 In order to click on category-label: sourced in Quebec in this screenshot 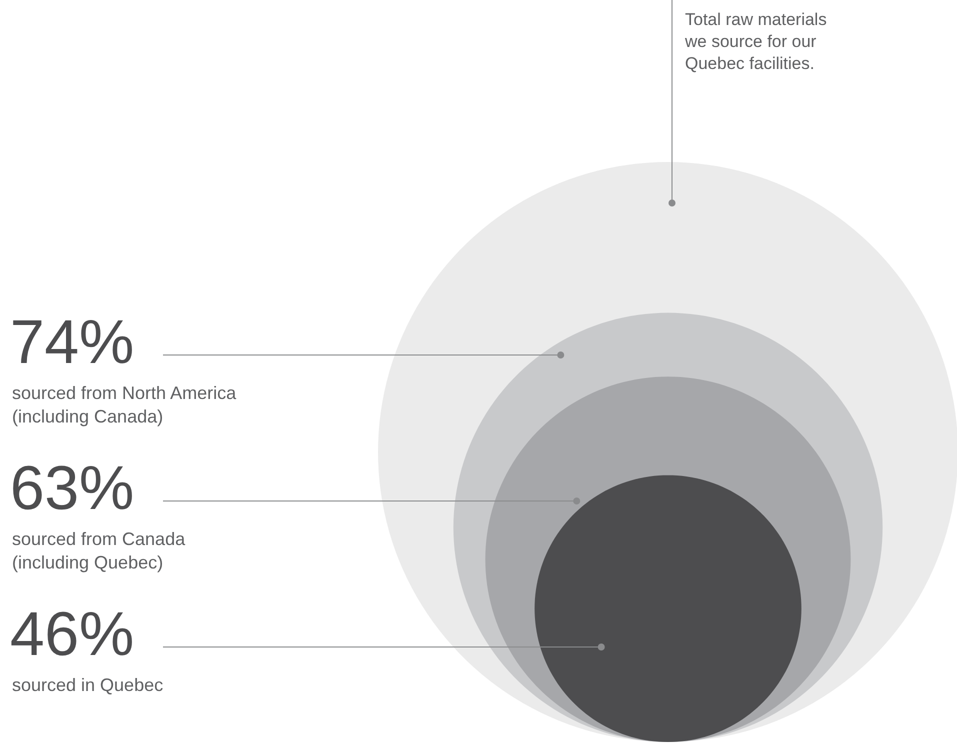, I will do `click(88, 685)`.